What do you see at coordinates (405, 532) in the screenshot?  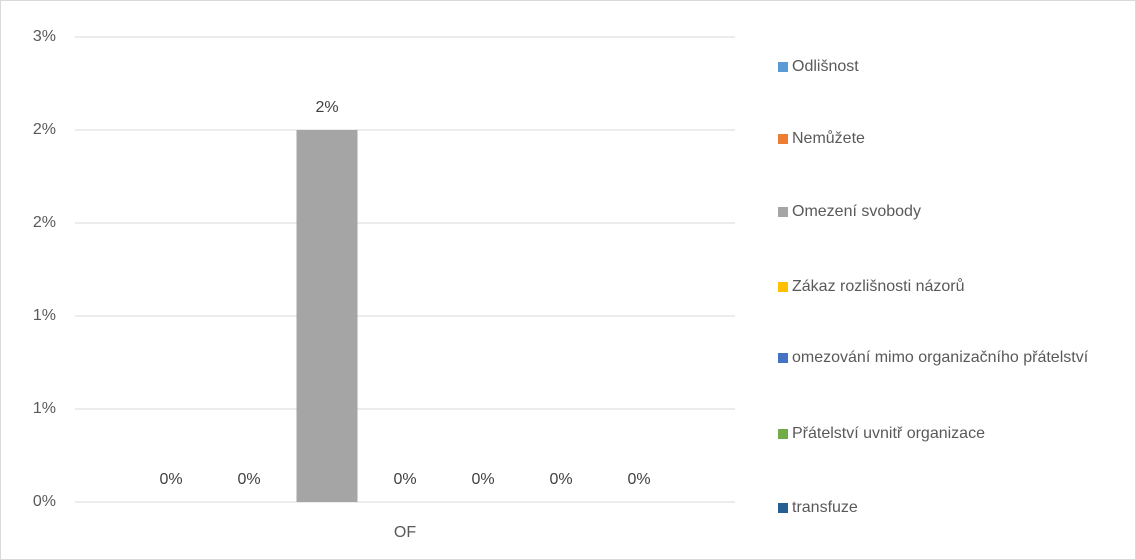 I see `x-tick-label: OF` at bounding box center [405, 532].